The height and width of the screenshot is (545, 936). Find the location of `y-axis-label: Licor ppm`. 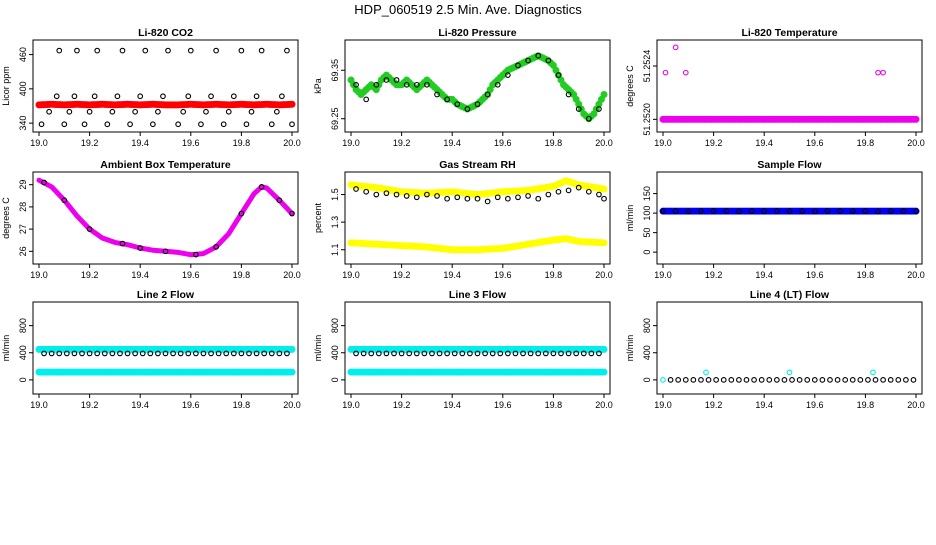

y-axis-label: Licor ppm is located at coordinates (6, 86).